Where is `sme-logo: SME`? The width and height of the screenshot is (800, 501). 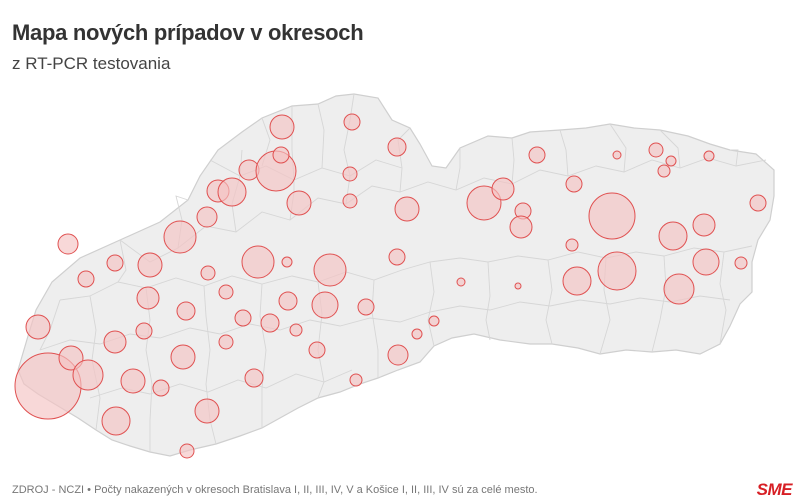 sme-logo: SME is located at coordinates (774, 489).